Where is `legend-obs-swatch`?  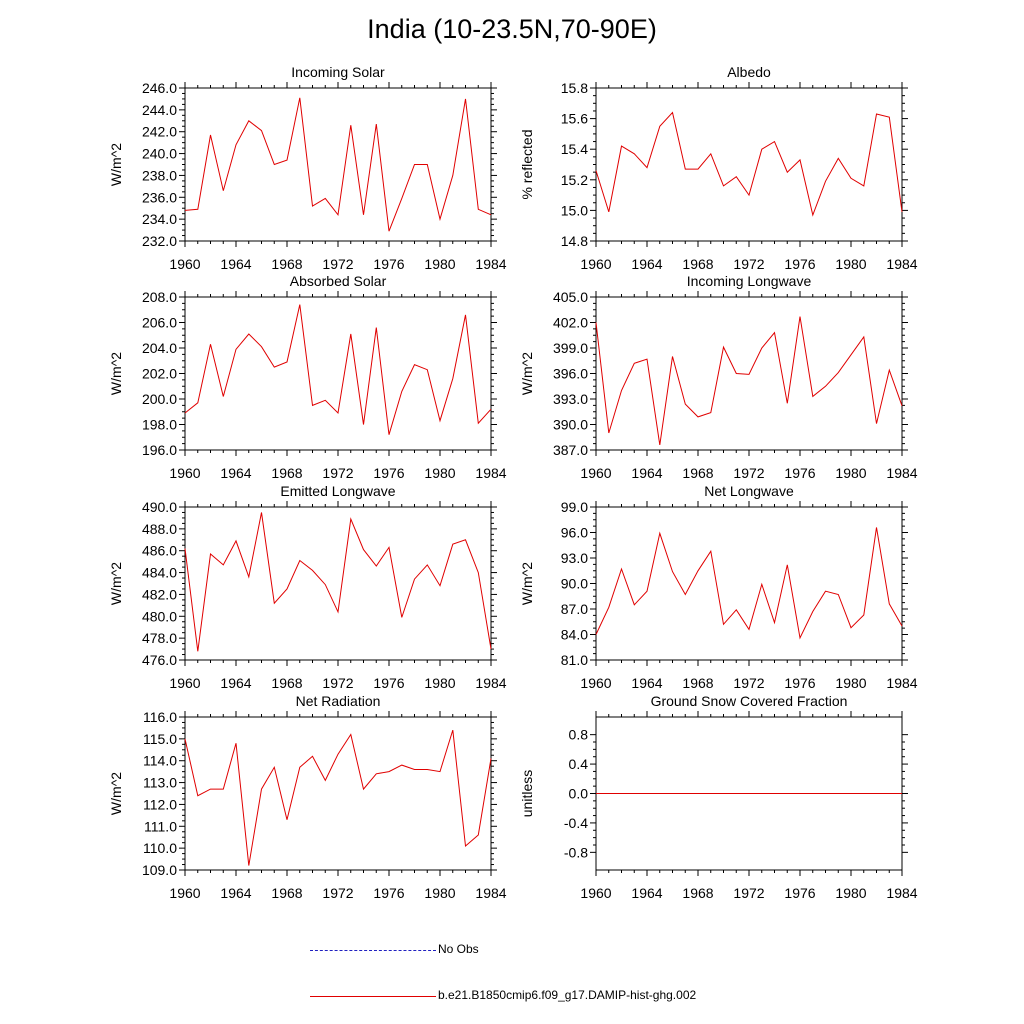 legend-obs-swatch is located at coordinates (373, 950).